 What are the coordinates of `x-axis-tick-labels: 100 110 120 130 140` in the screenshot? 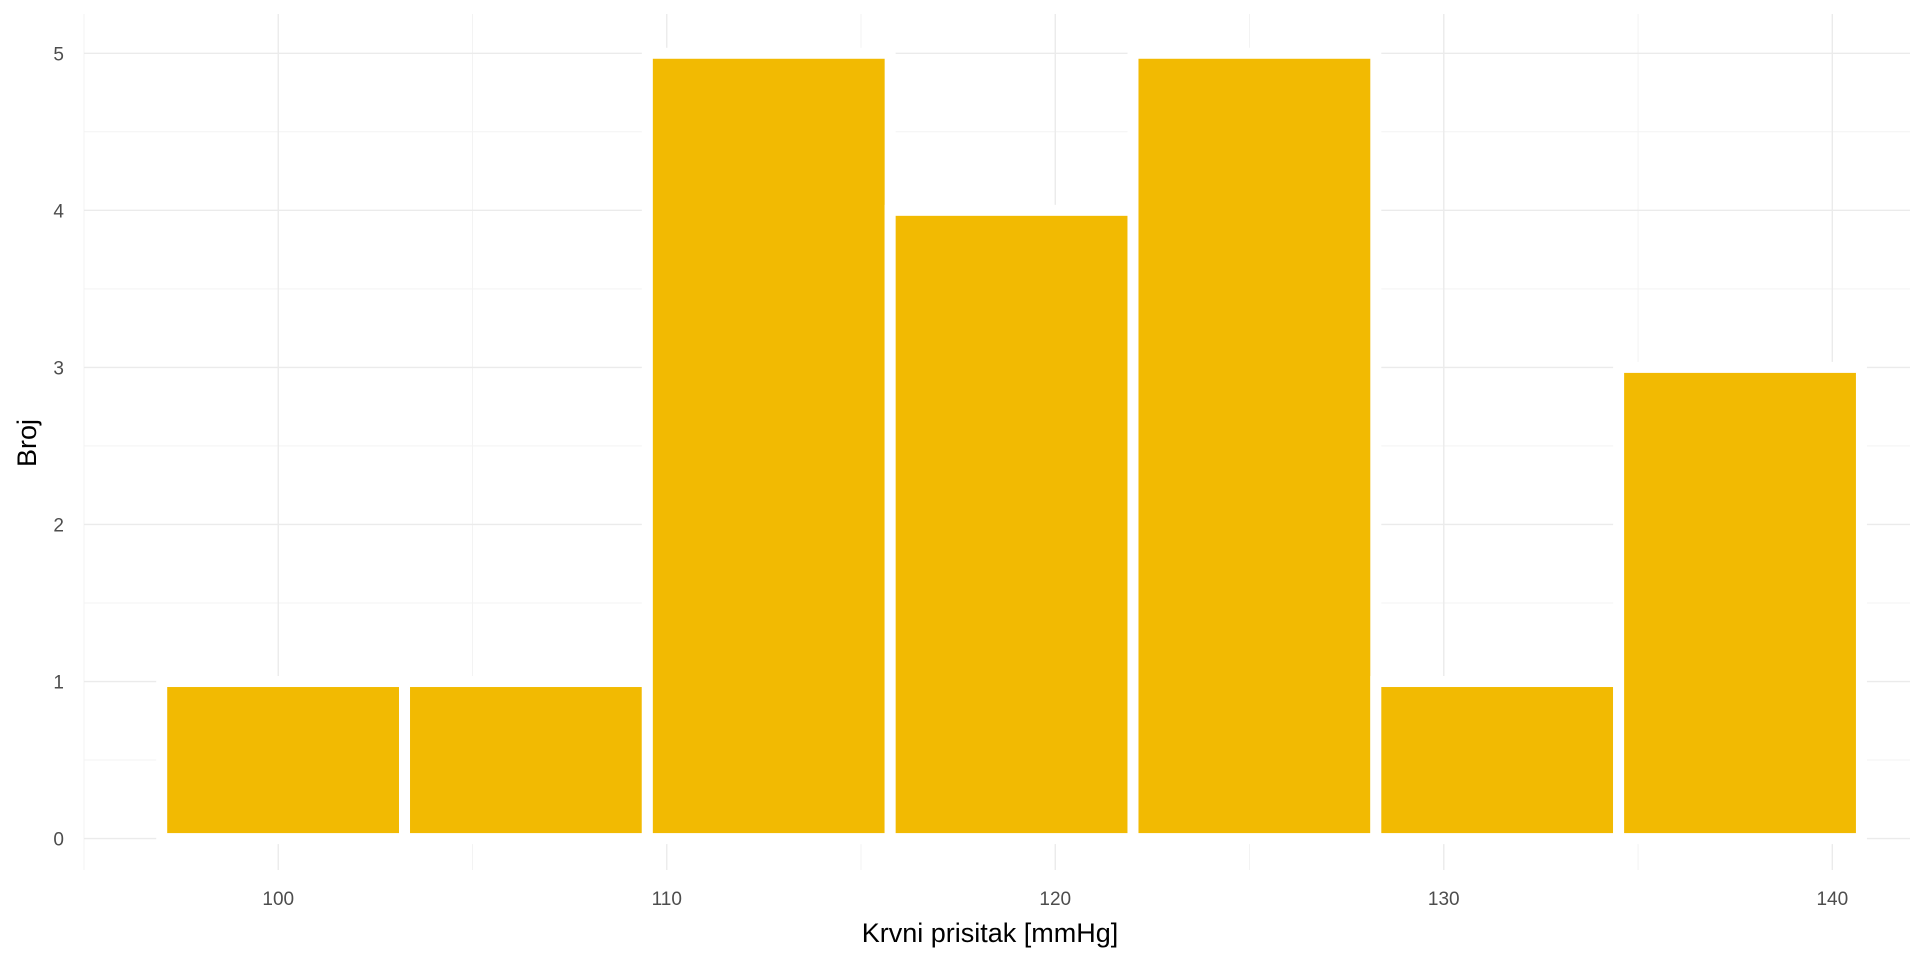 It's located at (1055, 899).